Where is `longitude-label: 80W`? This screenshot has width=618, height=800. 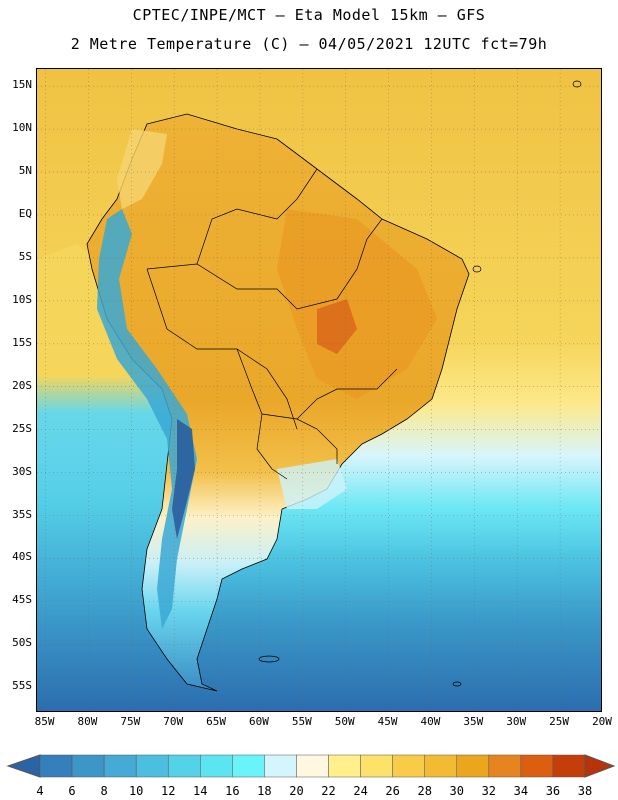 longitude-label: 80W is located at coordinates (87, 721).